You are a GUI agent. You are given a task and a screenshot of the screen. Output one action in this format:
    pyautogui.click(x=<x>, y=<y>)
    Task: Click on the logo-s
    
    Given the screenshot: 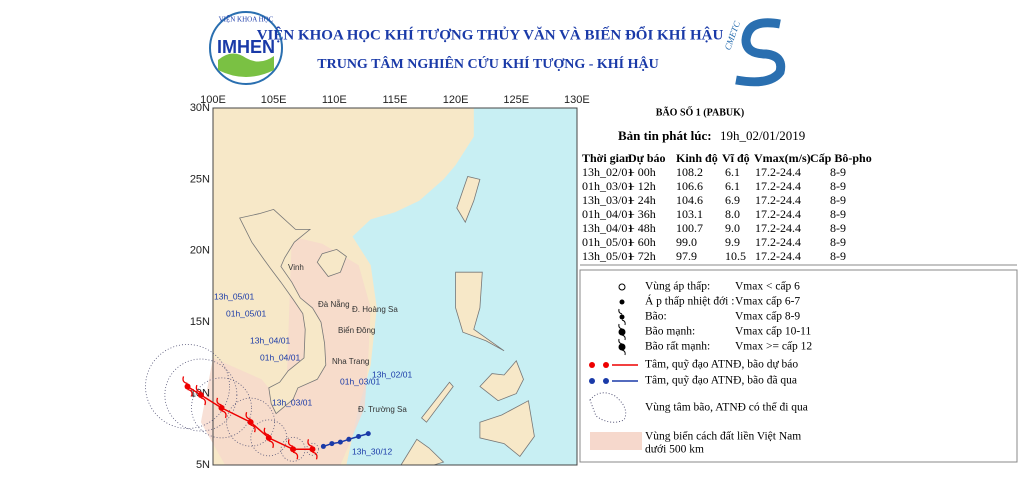 What is the action you would take?
    pyautogui.click(x=760, y=52)
    